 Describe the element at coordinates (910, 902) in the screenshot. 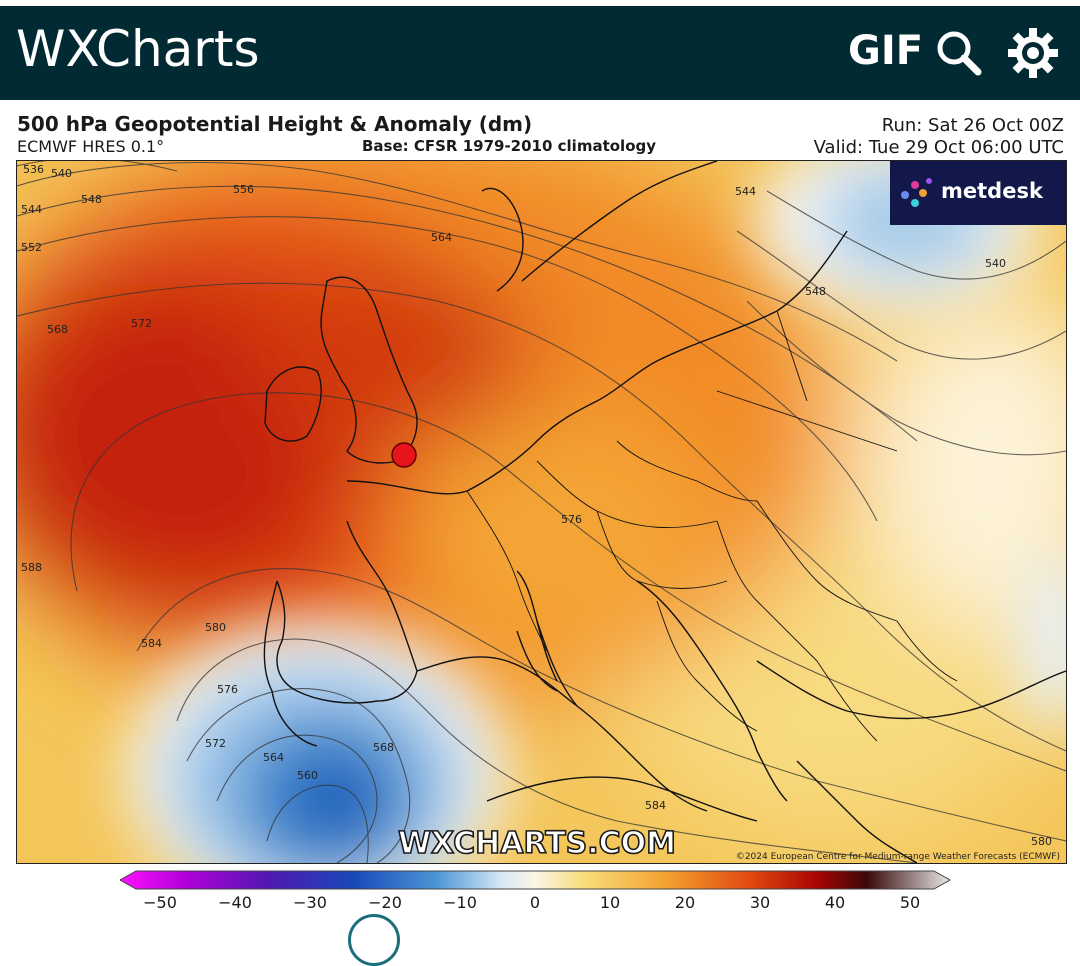

I see `colorbar-tick: 50` at that location.